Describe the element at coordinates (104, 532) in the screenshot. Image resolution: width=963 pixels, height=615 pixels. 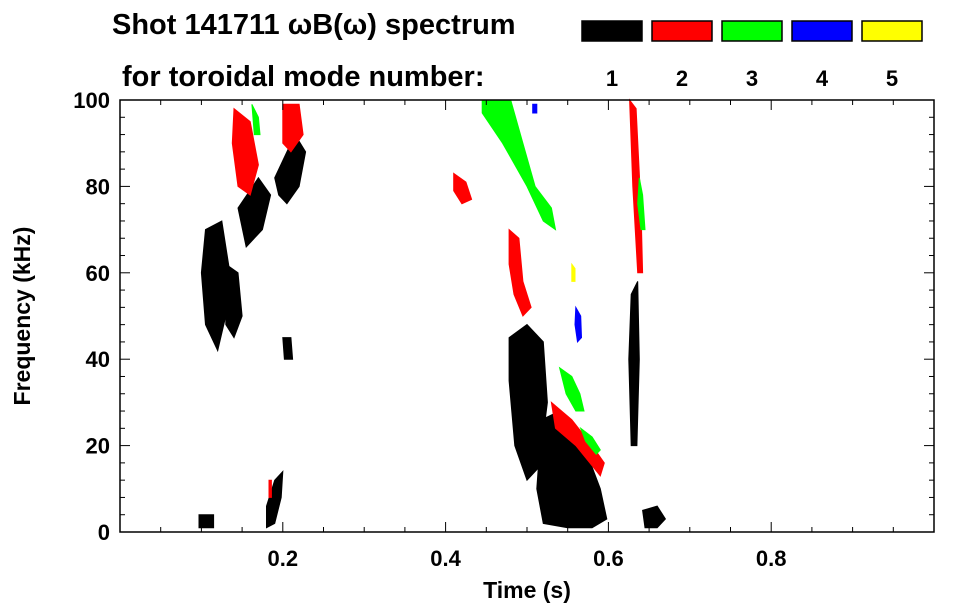
I see `y-tick-label: 0` at that location.